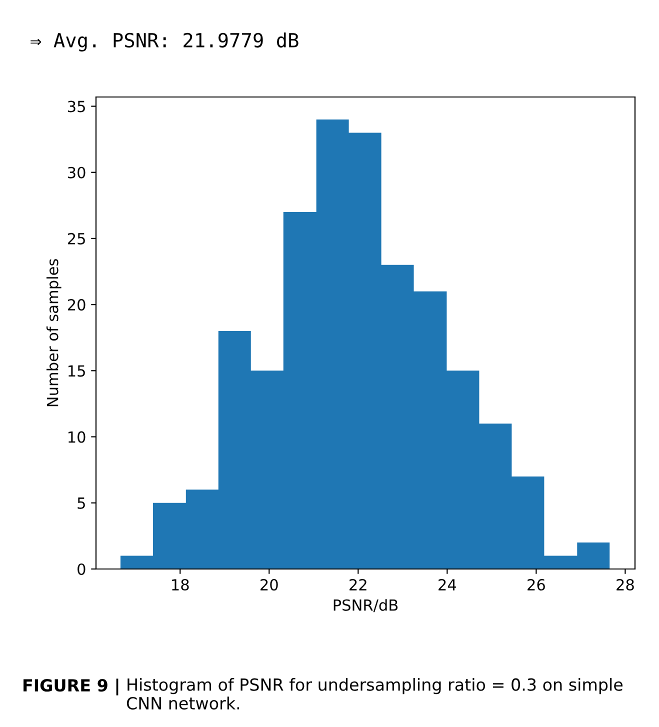 The image size is (659, 727). What do you see at coordinates (77, 172) in the screenshot?
I see `y-tick-label: 30` at bounding box center [77, 172].